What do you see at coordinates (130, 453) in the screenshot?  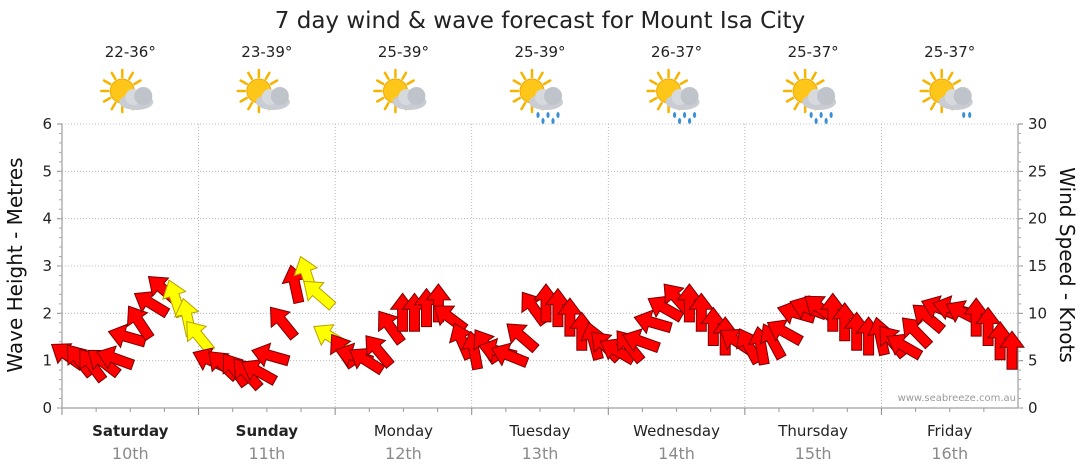 I see `day-date-label: 10th` at bounding box center [130, 453].